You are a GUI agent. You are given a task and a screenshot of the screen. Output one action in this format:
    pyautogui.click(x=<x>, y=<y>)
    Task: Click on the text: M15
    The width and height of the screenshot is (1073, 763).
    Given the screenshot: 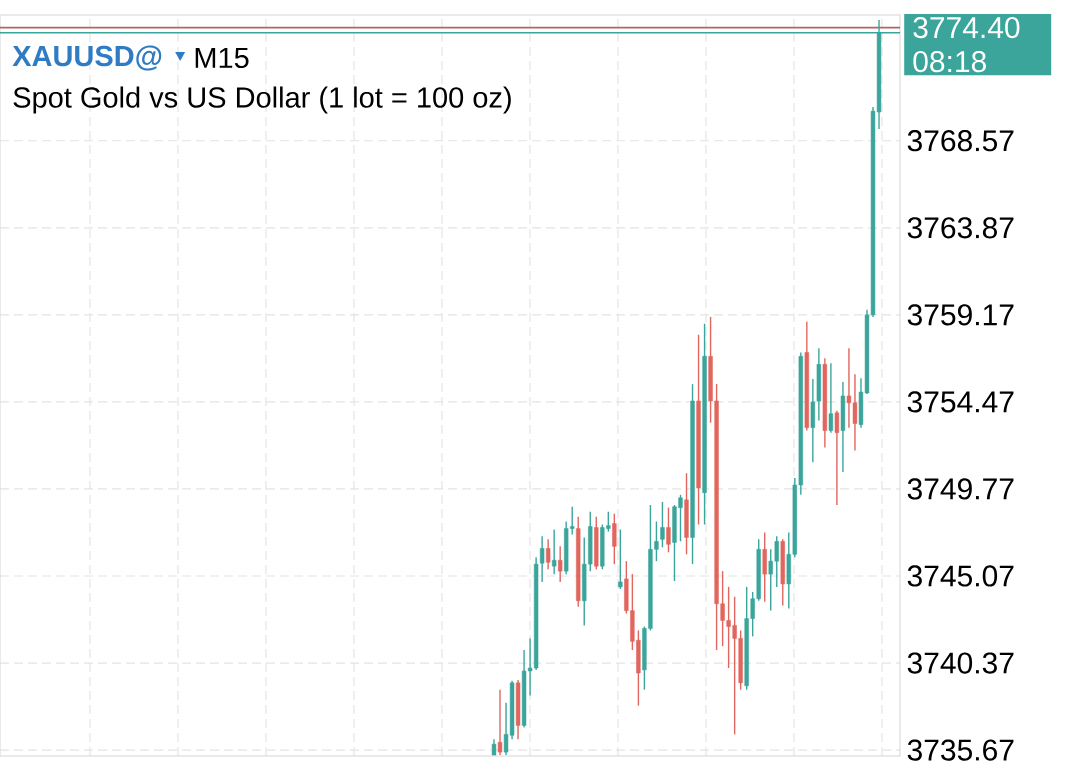 What is the action you would take?
    pyautogui.click(x=222, y=58)
    